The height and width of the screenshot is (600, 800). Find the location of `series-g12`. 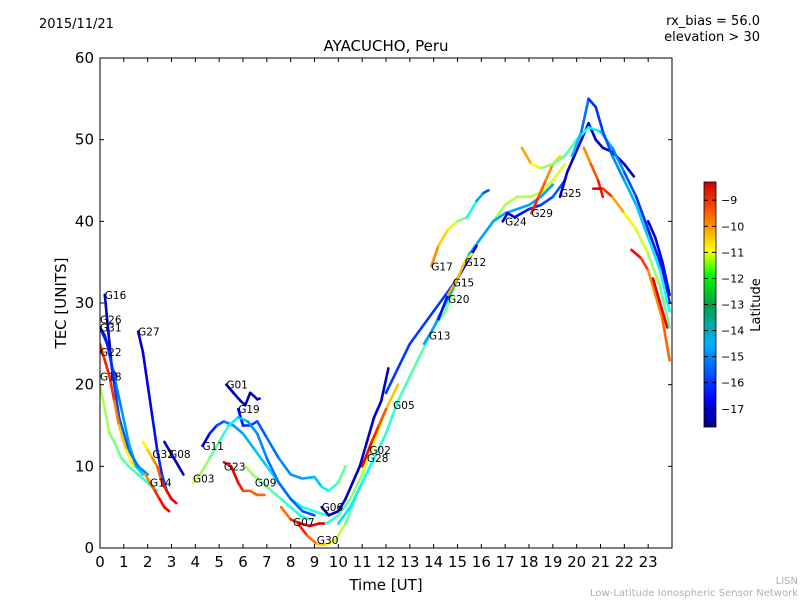

series-g12 is located at coordinates (460, 274).